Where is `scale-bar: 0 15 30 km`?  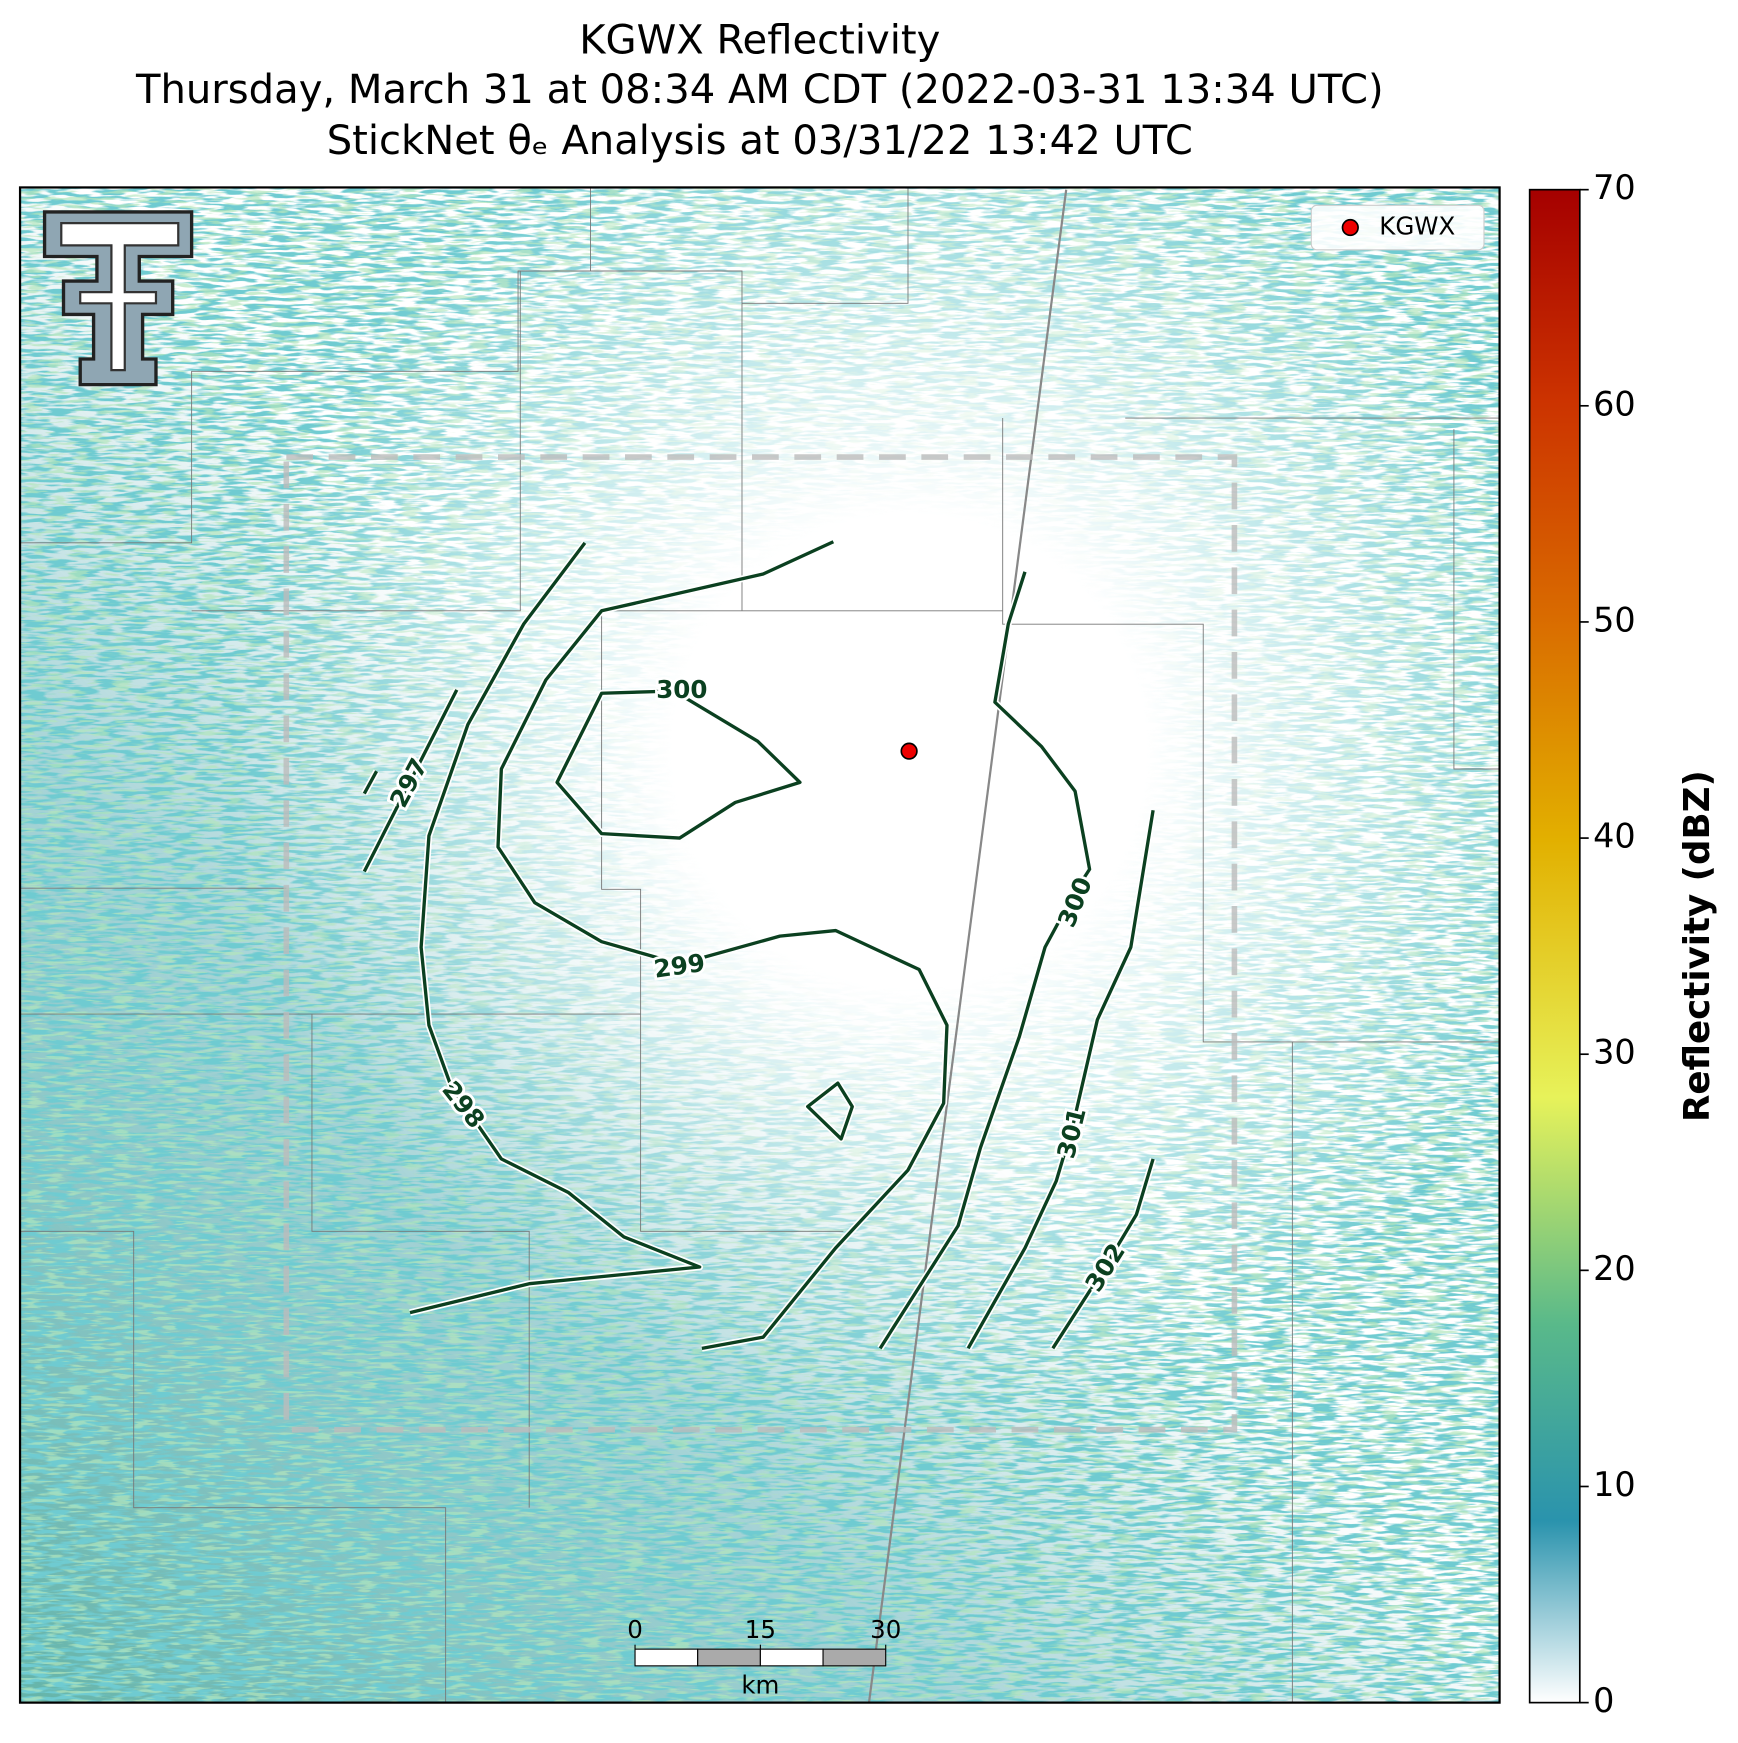
scale-bar: 0 15 30 km is located at coordinates (764, 1657).